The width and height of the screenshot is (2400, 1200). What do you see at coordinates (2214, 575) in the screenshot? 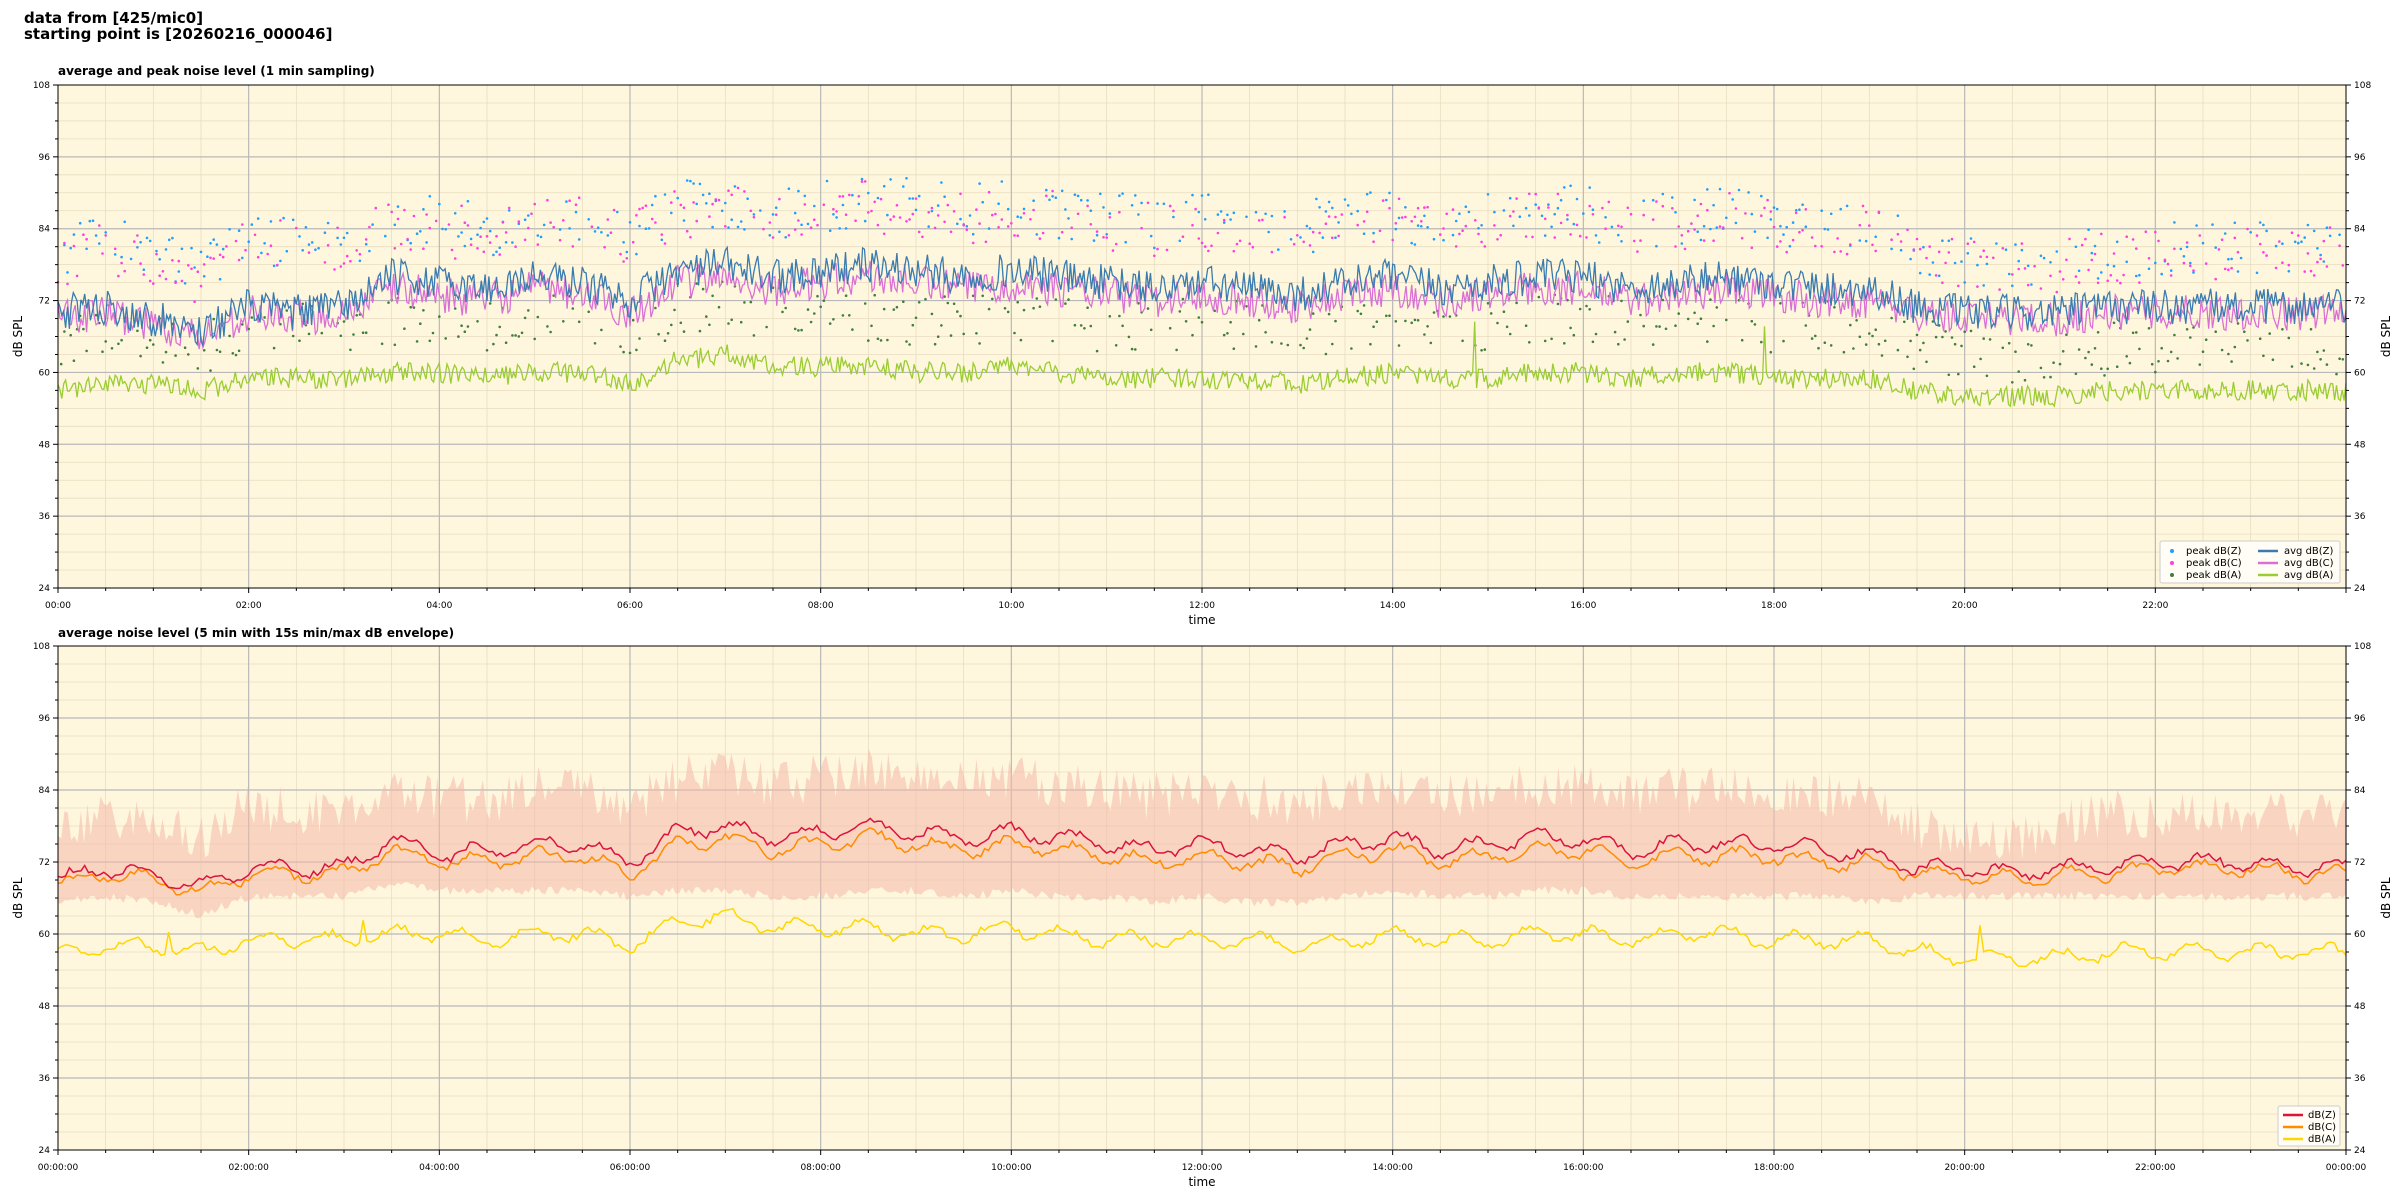
I see `chart1-legend-label: peak dB(A)` at bounding box center [2214, 575].